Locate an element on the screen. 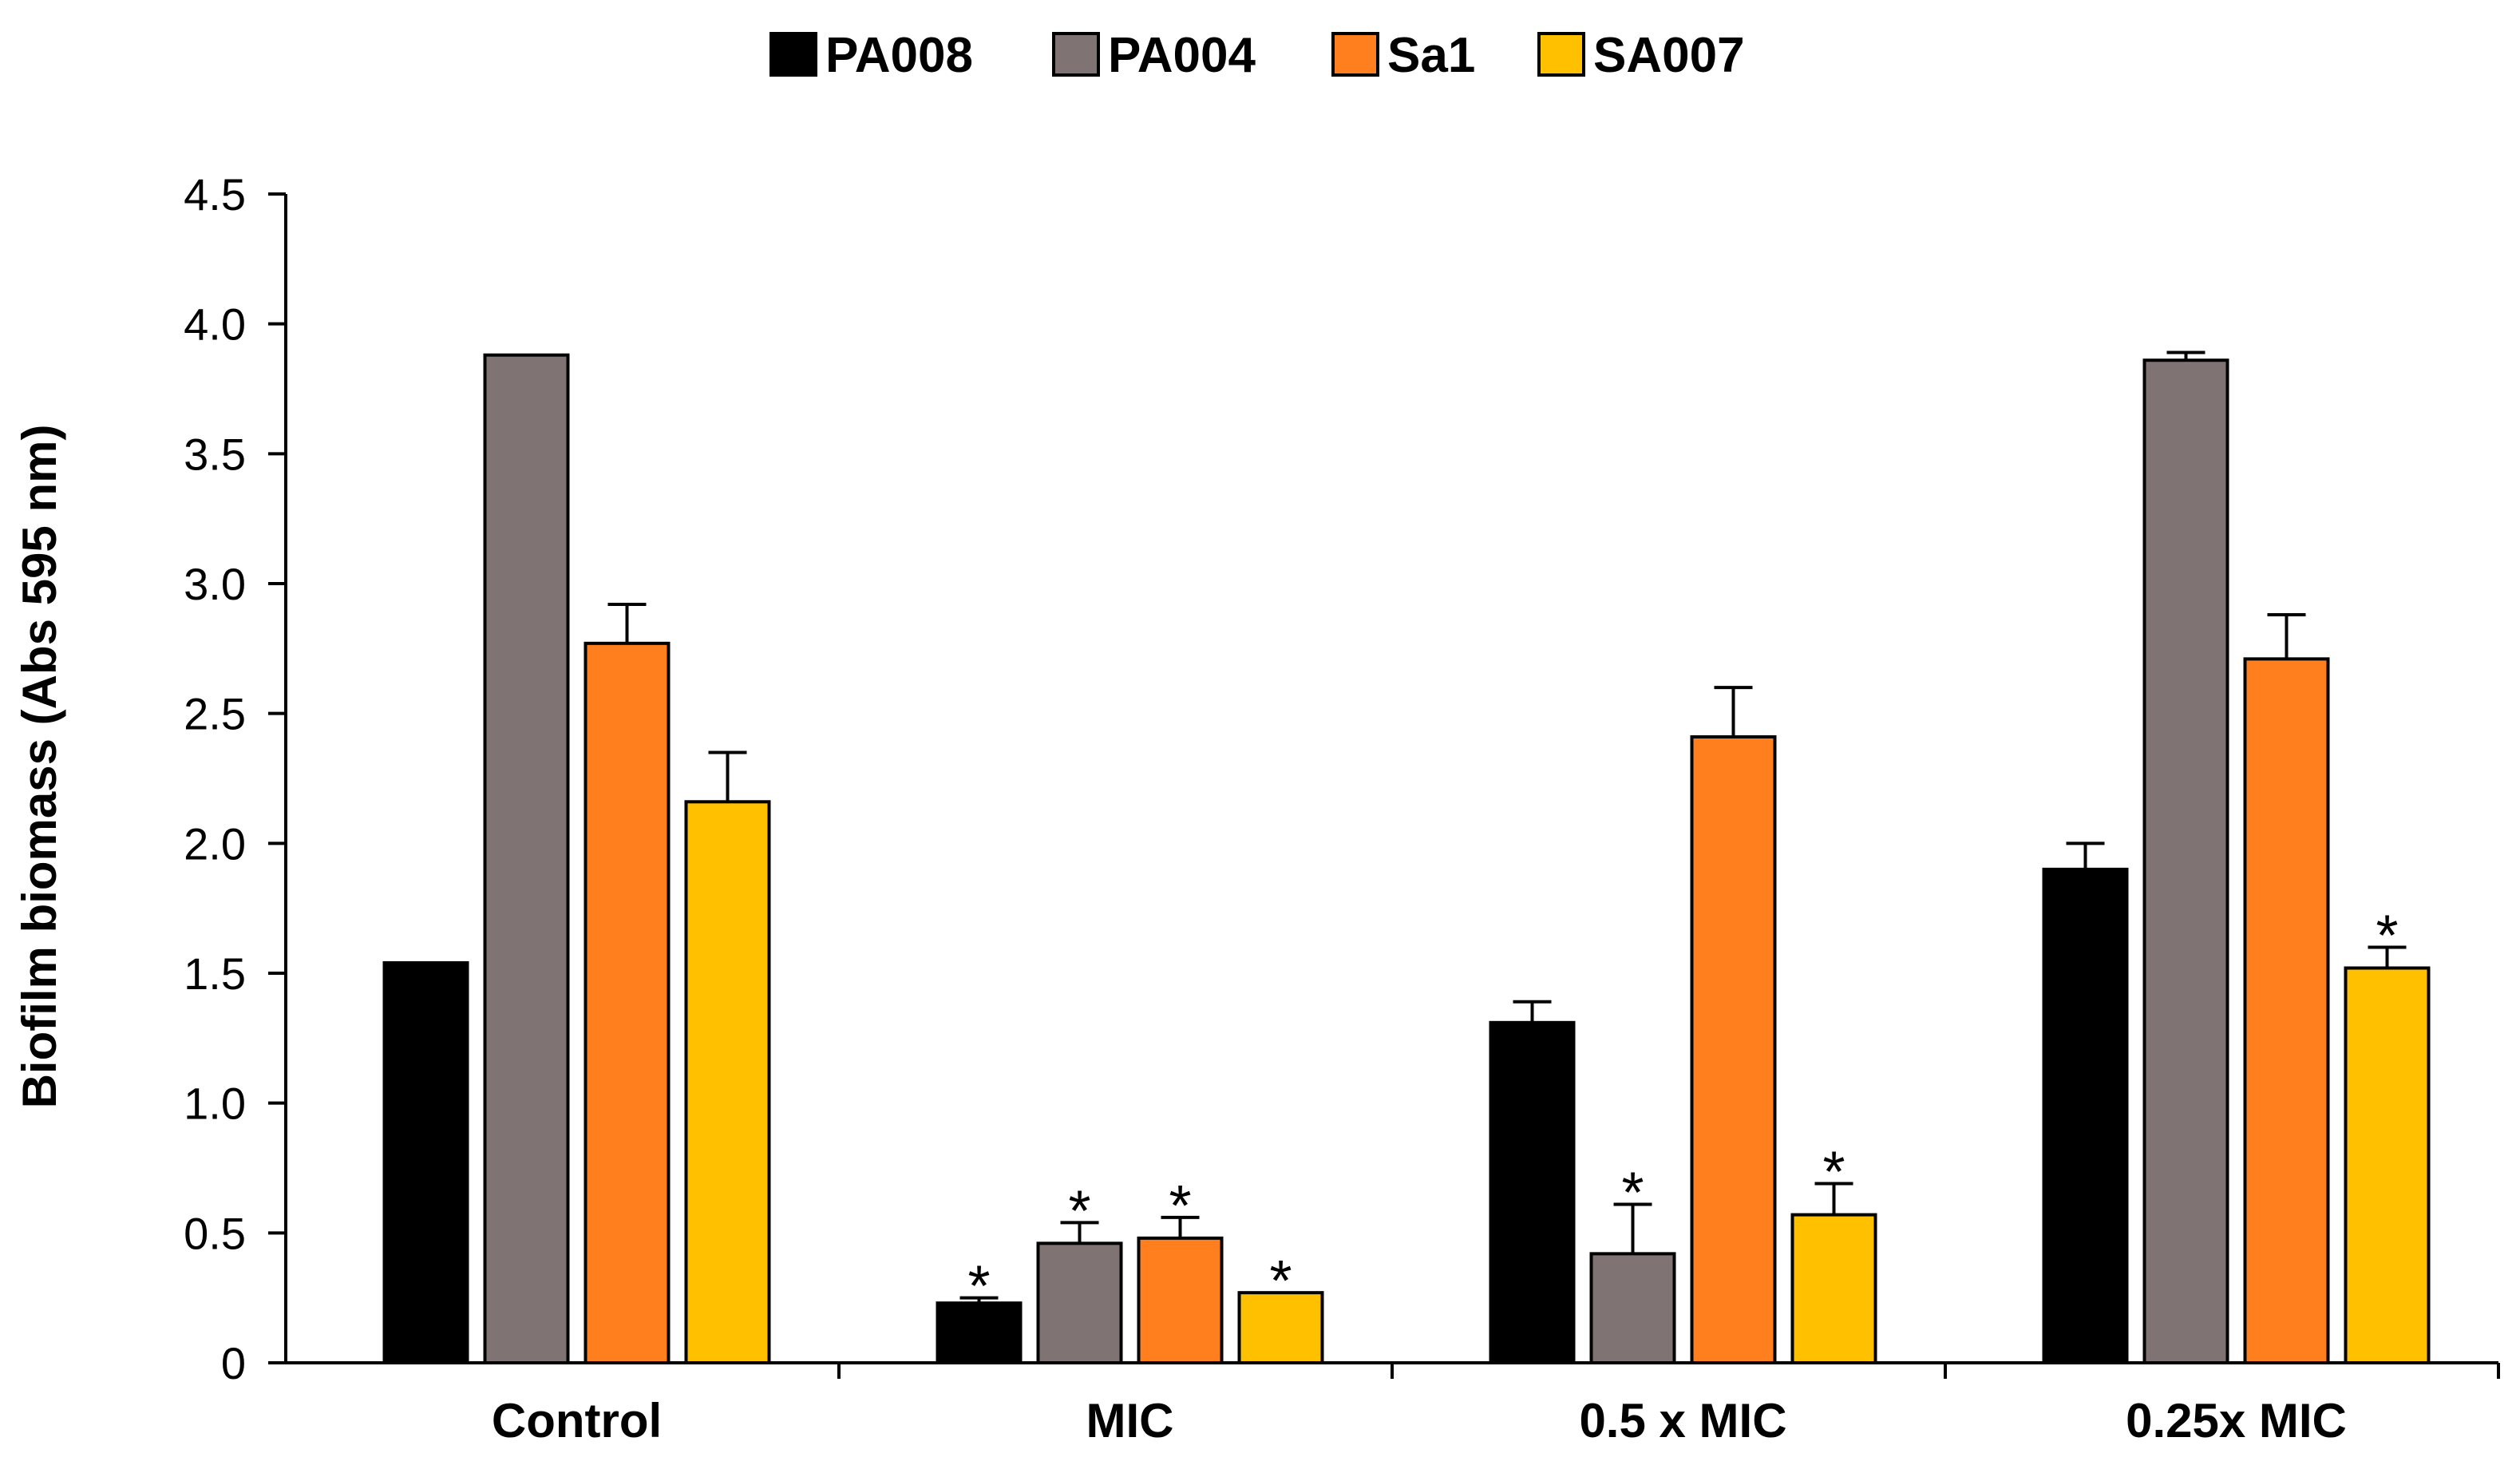  bar-pa008-control is located at coordinates (425, 1162).